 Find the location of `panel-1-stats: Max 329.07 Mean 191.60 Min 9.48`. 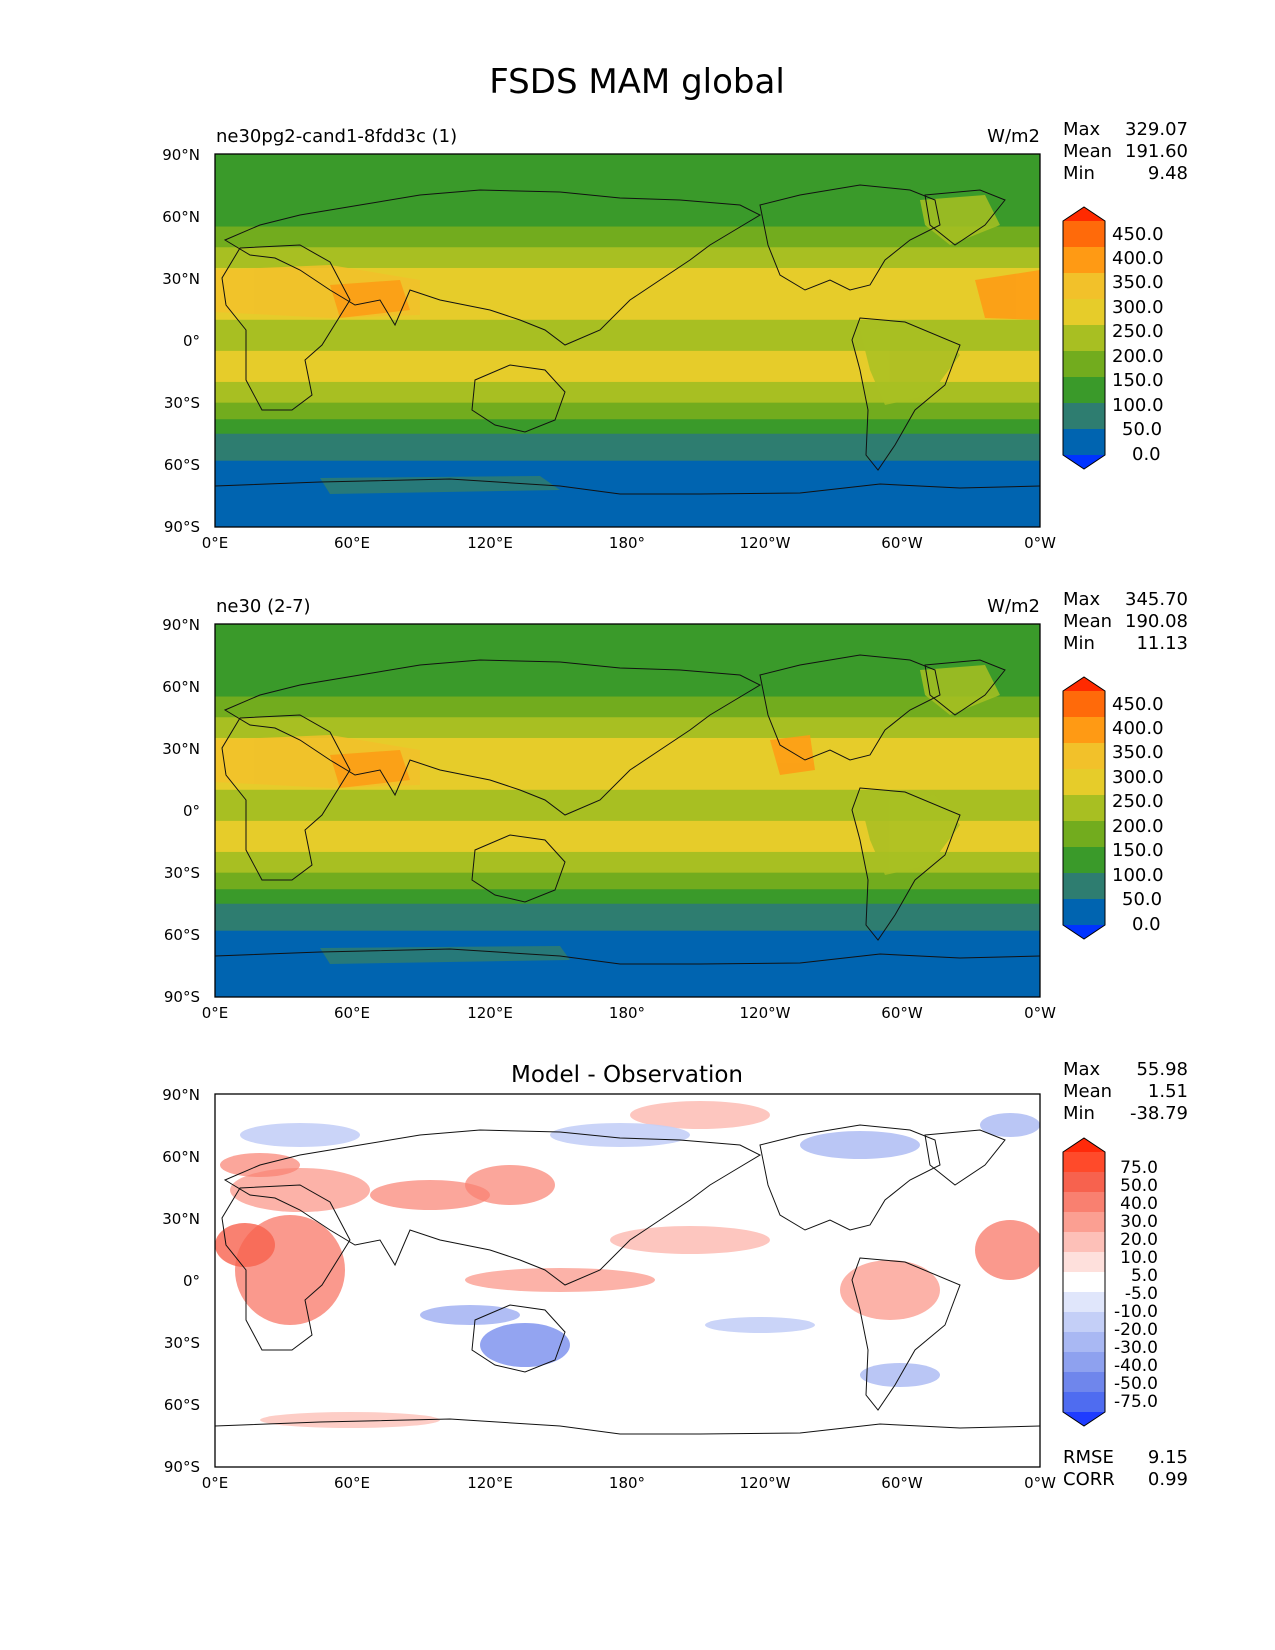

panel-1-stats: Max 329.07 Mean 191.60 Min 9.48 is located at coordinates (1125, 151).